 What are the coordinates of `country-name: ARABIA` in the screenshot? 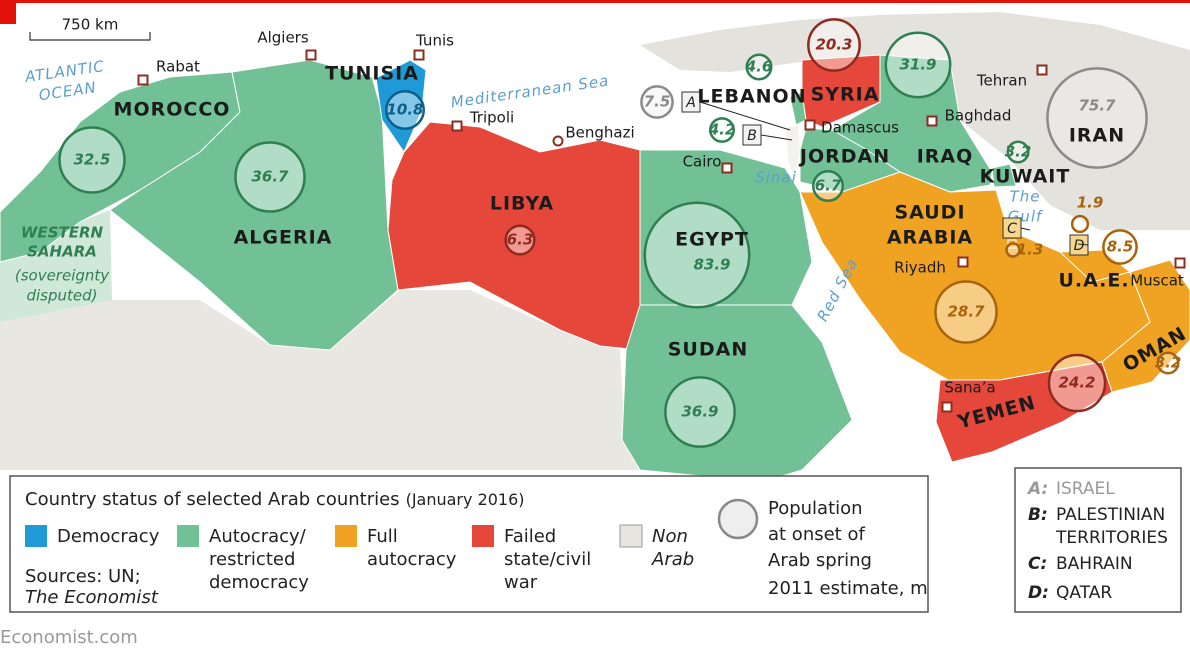 It's located at (930, 238).